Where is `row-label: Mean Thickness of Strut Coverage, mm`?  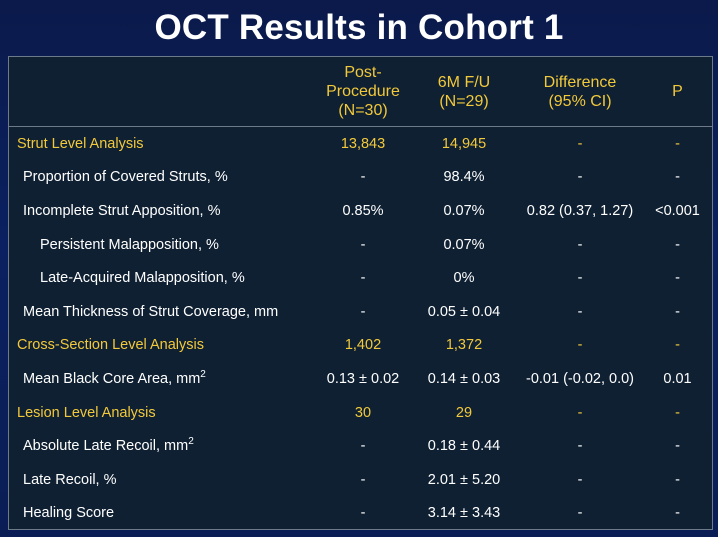 row-label: Mean Thickness of Strut Coverage, mm is located at coordinates (151, 311).